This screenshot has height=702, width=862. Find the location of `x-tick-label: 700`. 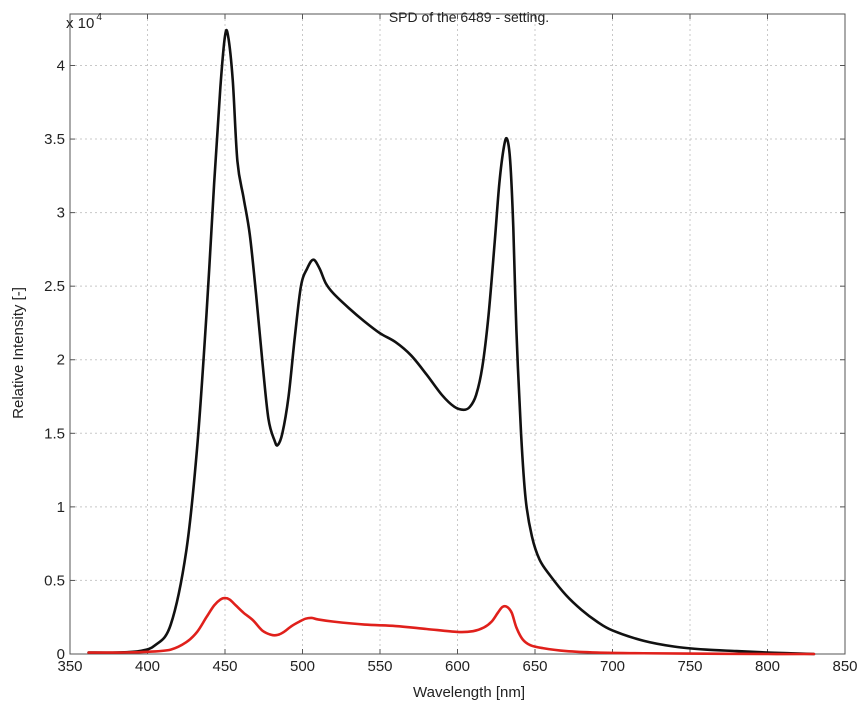

x-tick-label: 700 is located at coordinates (612, 666).